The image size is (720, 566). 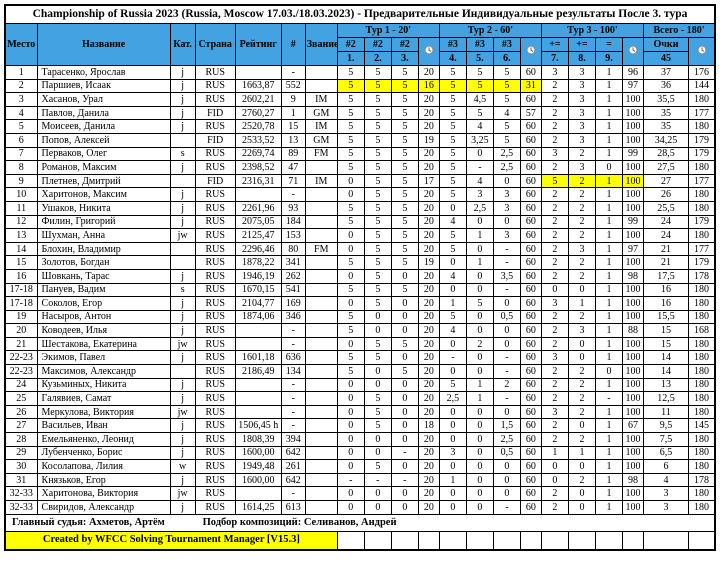 I want to click on time-cell: 31, so click(x=530, y=86).